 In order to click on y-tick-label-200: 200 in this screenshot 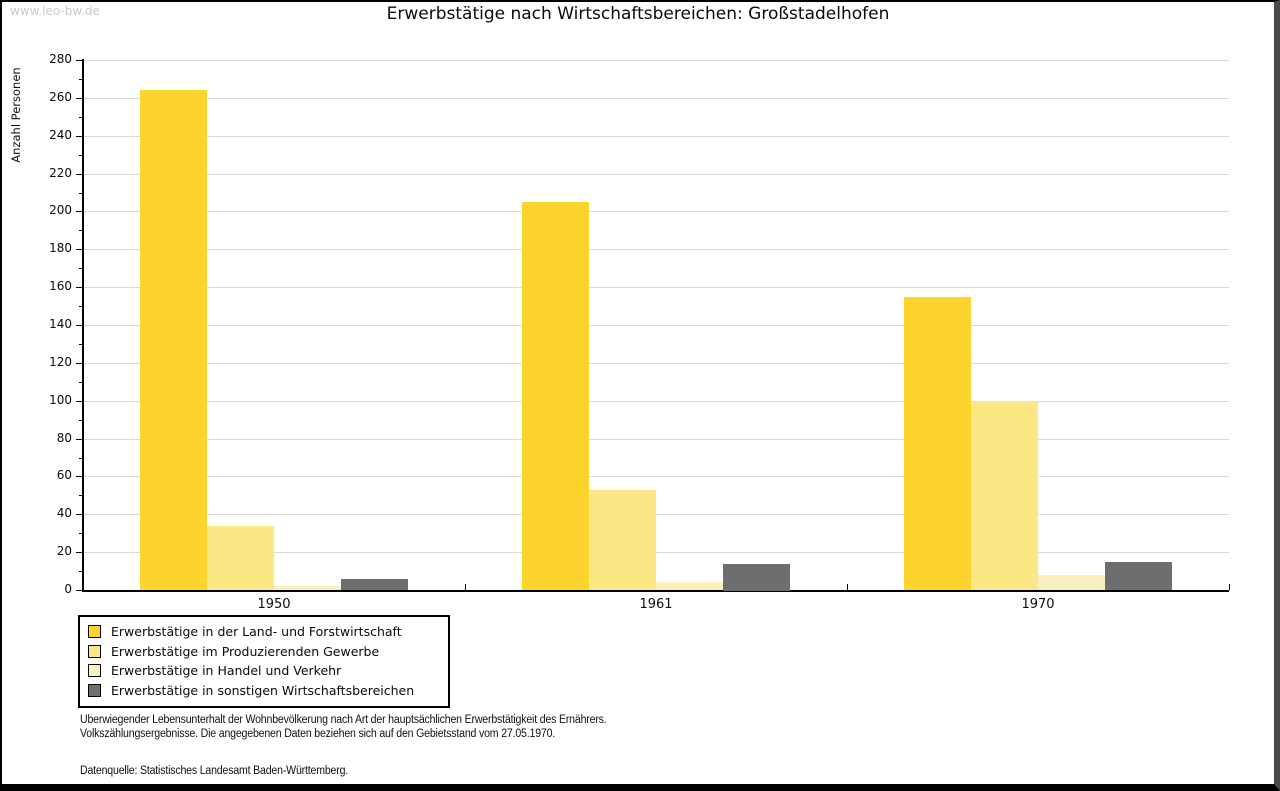, I will do `click(60, 210)`.